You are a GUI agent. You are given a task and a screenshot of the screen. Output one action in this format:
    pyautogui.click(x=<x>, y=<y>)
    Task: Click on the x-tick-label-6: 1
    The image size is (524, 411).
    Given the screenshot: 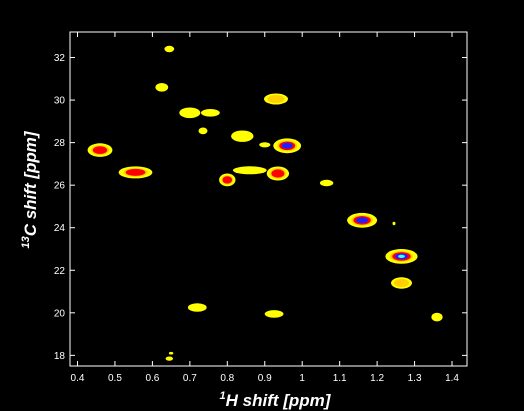 What is the action you would take?
    pyautogui.click(x=302, y=378)
    